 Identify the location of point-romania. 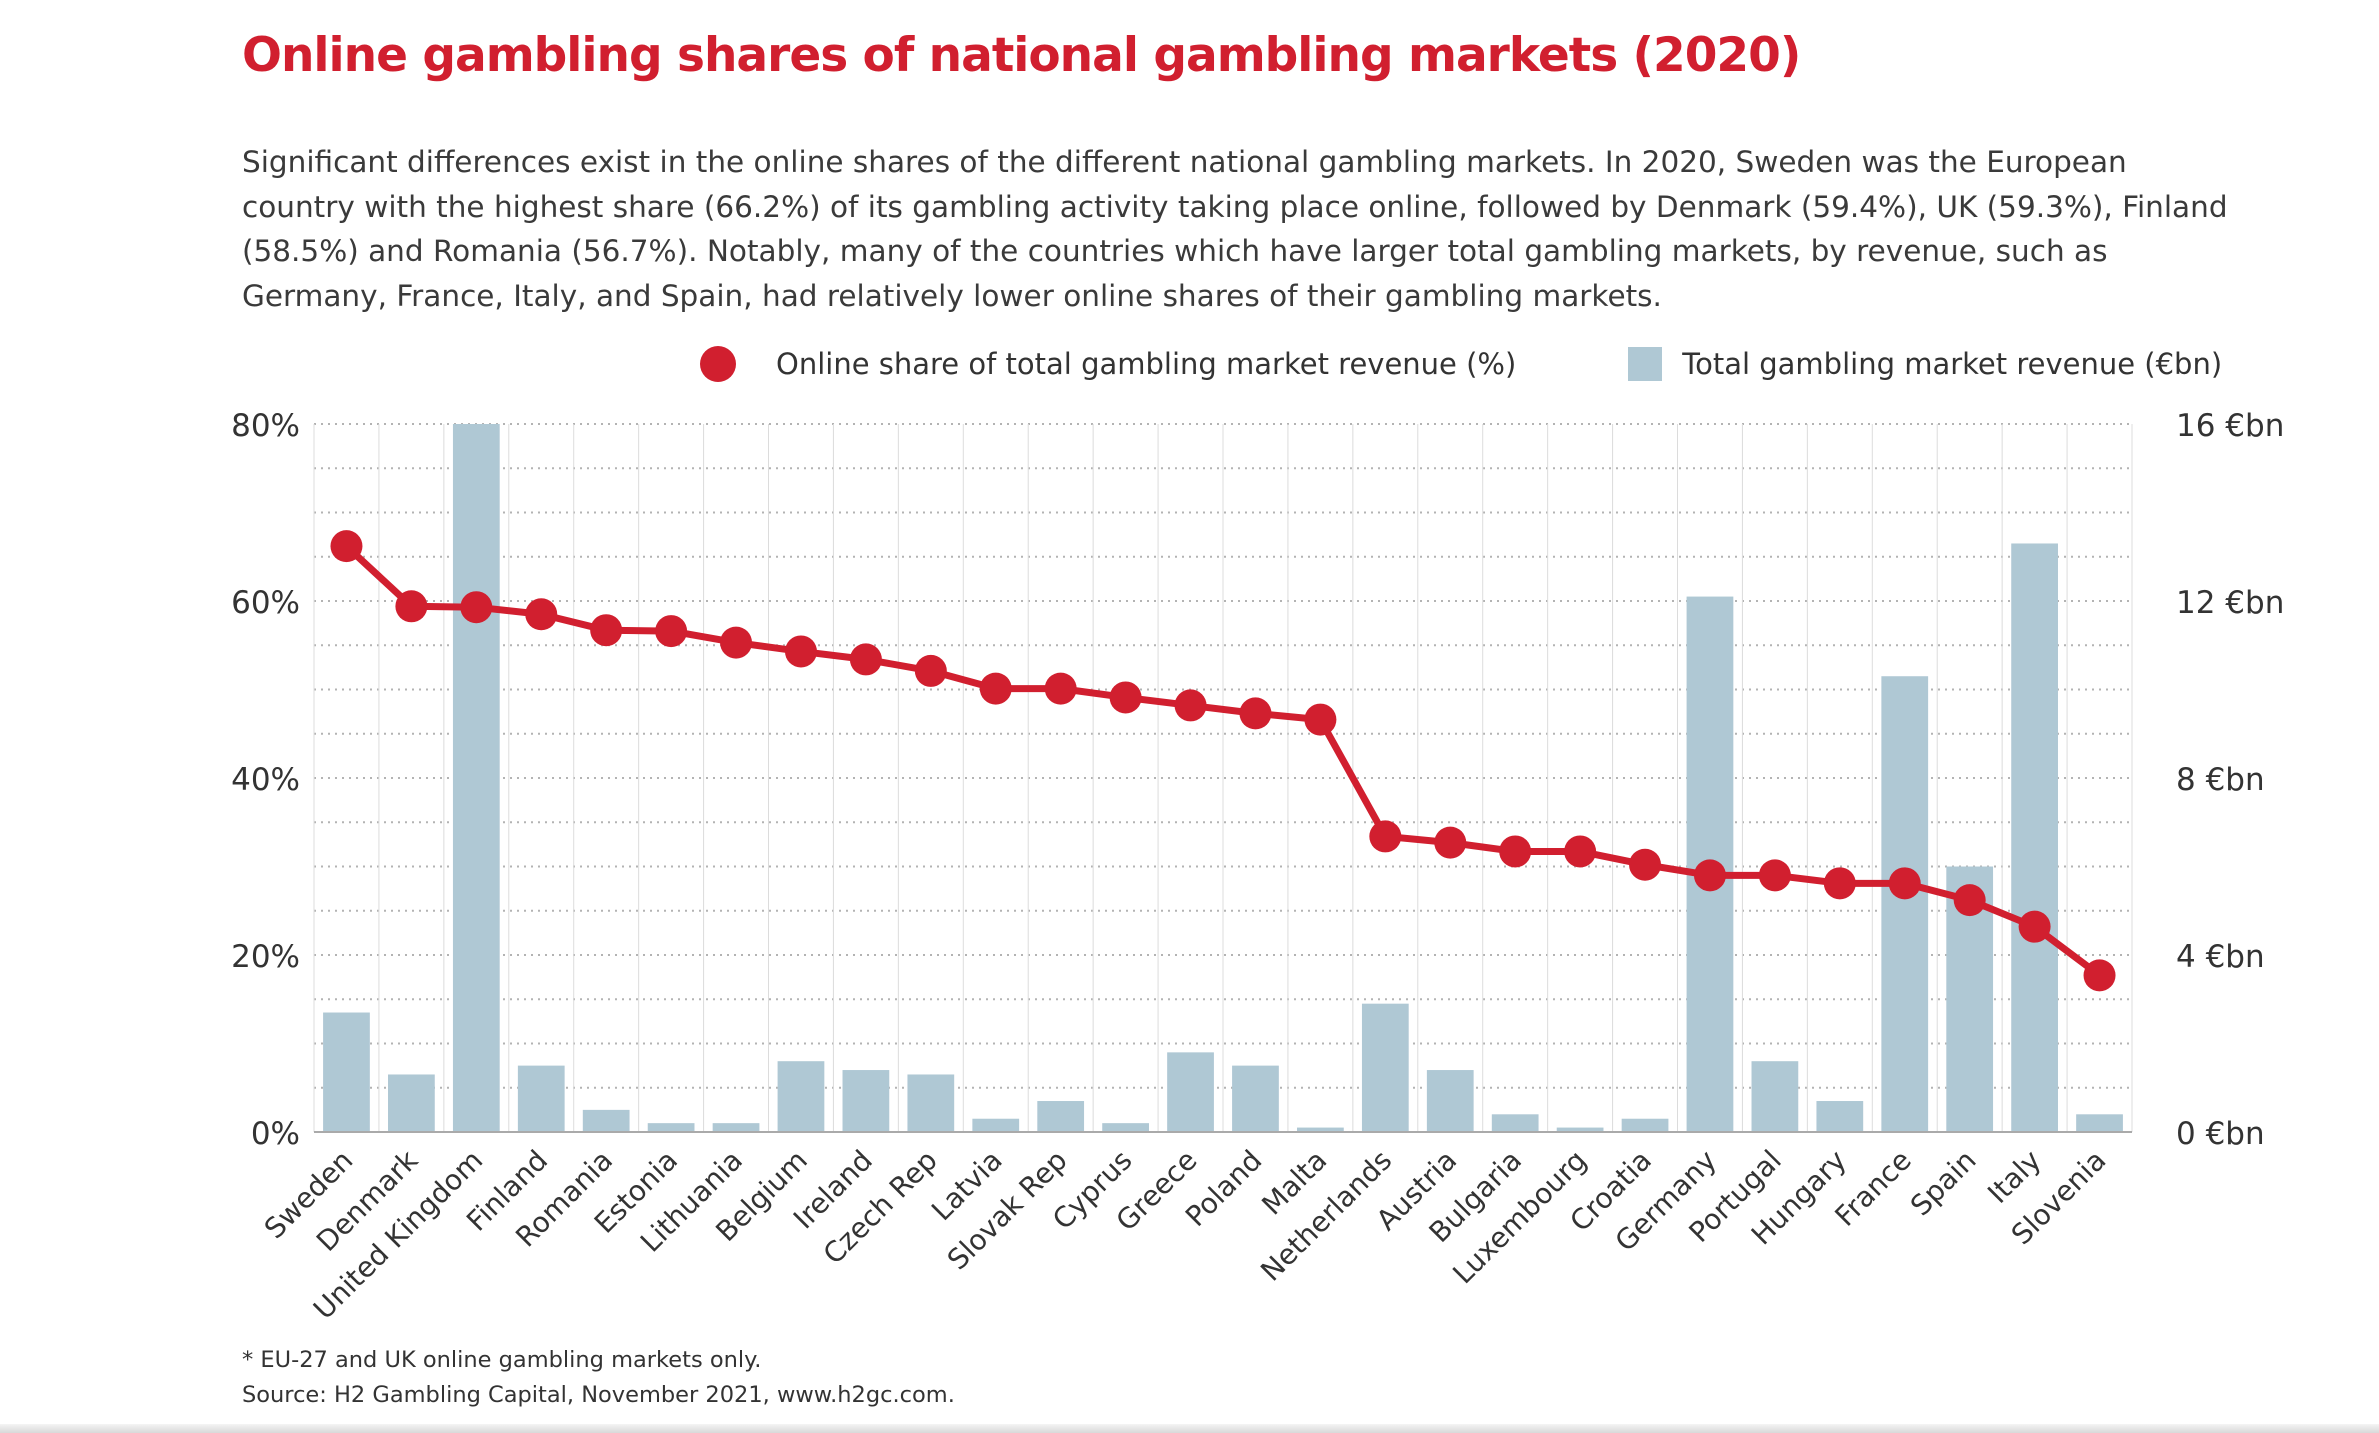
(606, 630).